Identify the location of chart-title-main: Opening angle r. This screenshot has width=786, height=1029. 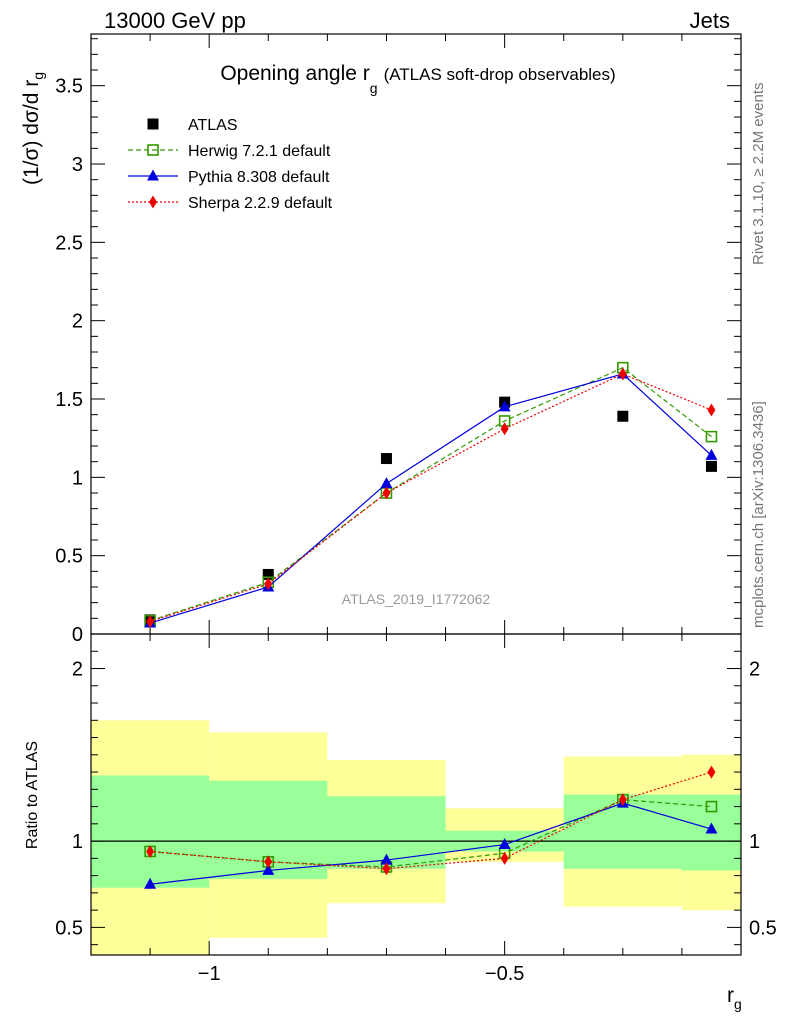
(294, 73).